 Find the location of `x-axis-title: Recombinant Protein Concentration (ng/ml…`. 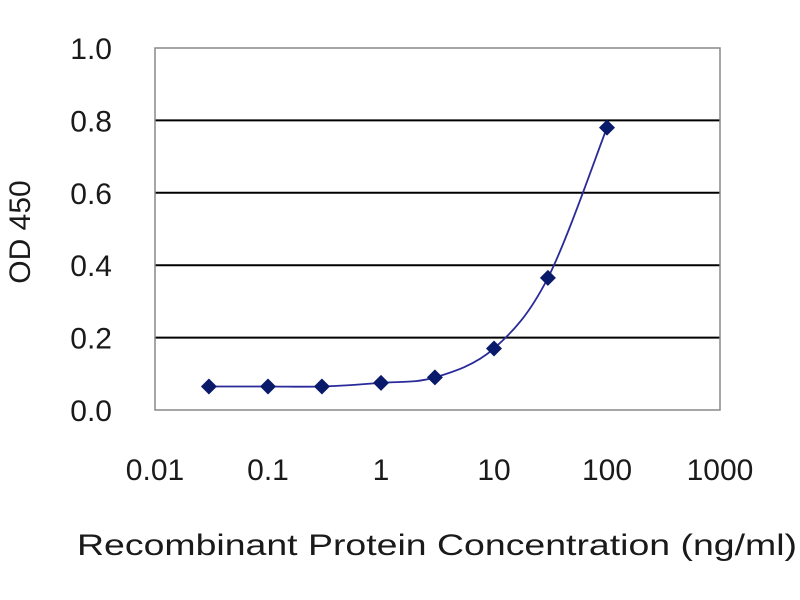

x-axis-title: Recombinant Protein Concentration (ng/ml… is located at coordinates (437, 545).